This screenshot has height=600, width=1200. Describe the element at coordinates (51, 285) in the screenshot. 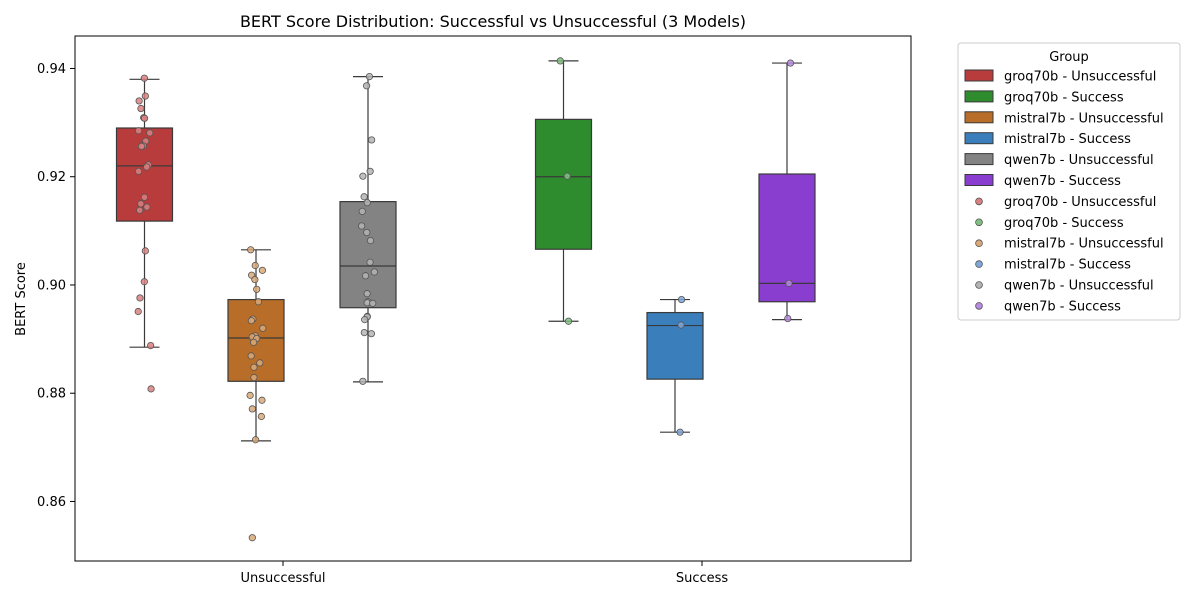

I see `y-tick-label: 0.90` at that location.